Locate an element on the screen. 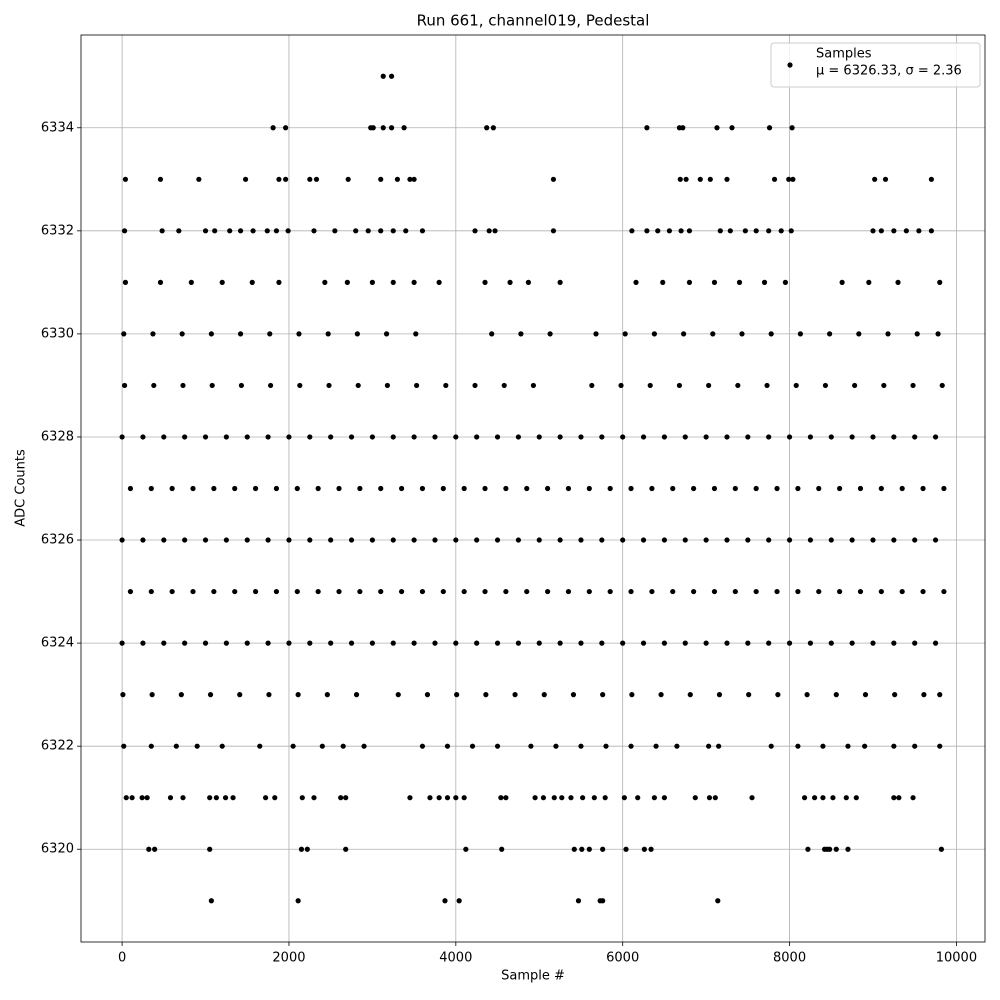 This screenshot has height=1000, width=1000. y-axis-label: ADC Counts is located at coordinates (21, 488).